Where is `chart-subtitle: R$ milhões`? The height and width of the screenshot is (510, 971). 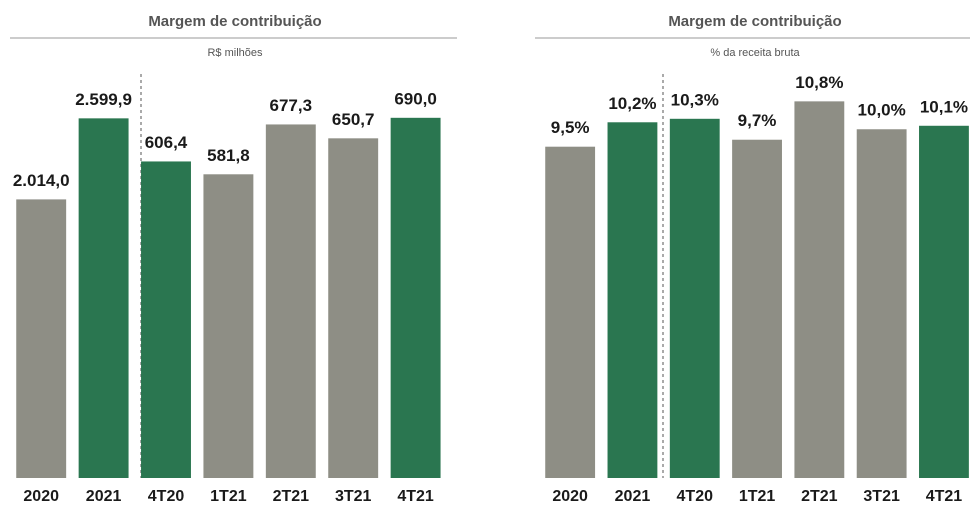
chart-subtitle: R$ milhões is located at coordinates (235, 53).